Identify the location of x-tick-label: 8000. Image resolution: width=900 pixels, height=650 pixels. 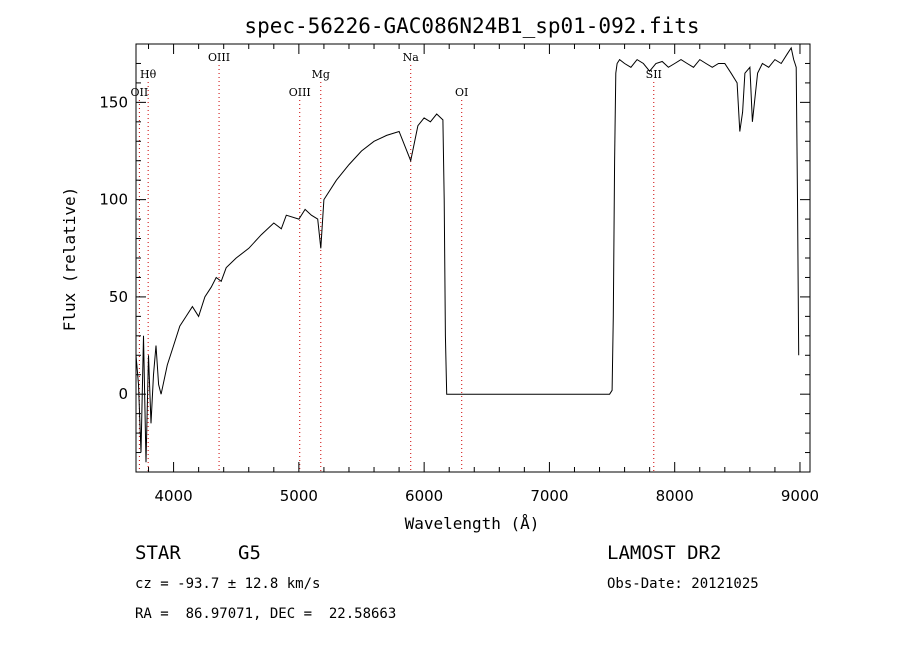
(675, 496).